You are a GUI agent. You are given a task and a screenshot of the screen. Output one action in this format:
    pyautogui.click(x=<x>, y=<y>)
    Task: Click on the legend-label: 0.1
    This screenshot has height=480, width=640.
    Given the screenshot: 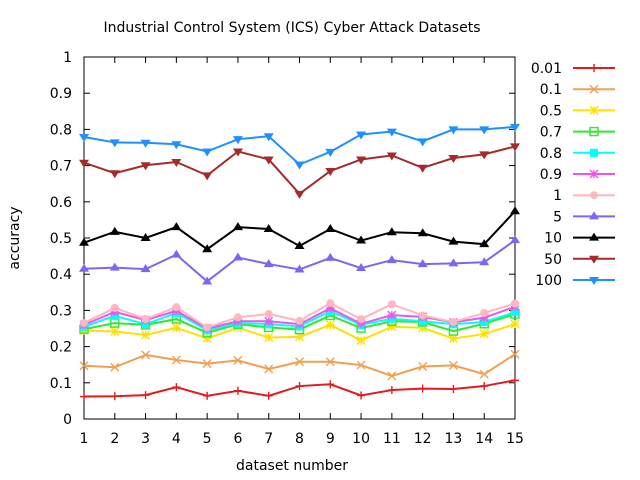 What is the action you would take?
    pyautogui.click(x=551, y=90)
    